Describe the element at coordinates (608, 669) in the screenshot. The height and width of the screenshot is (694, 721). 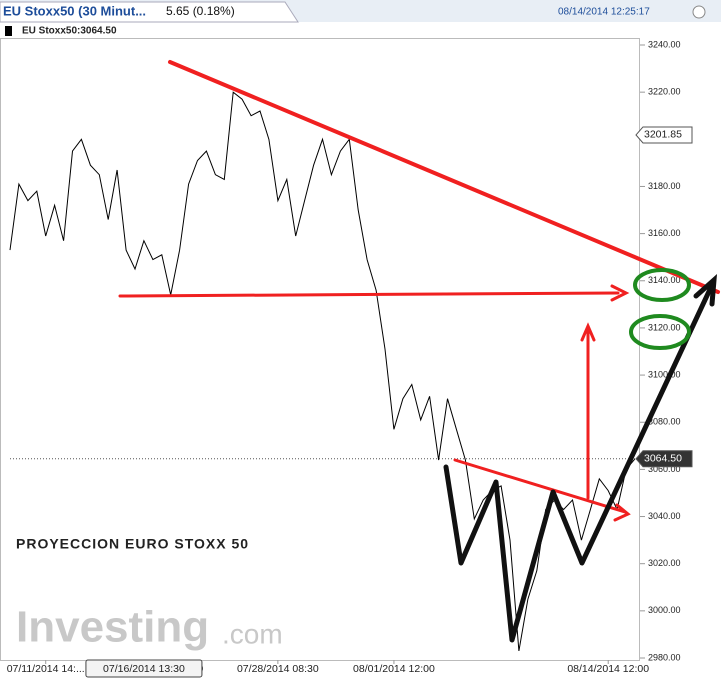
I see `x-tick-label: 08/14/2014 12:00` at that location.